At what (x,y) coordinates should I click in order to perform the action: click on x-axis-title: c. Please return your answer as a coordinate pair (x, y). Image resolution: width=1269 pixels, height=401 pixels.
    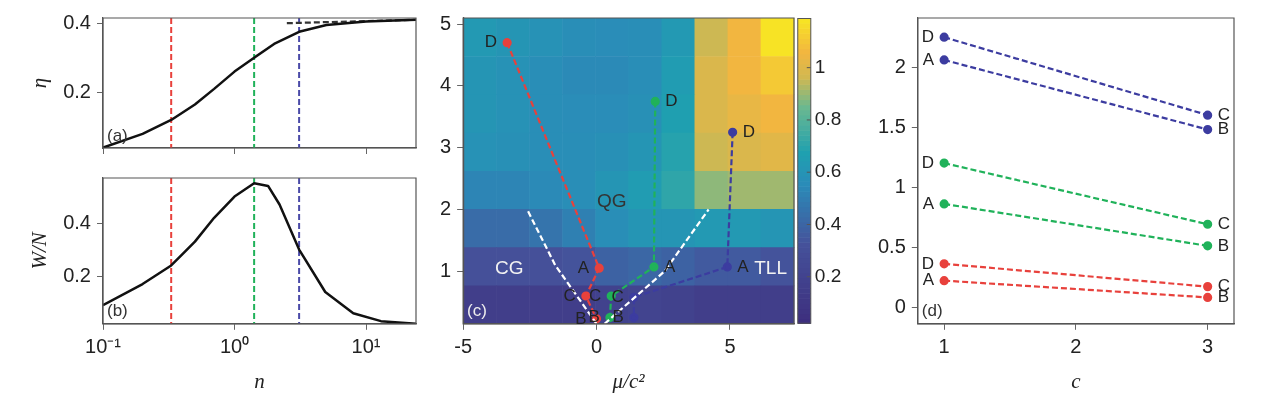
    Looking at the image, I should click on (1076, 380).